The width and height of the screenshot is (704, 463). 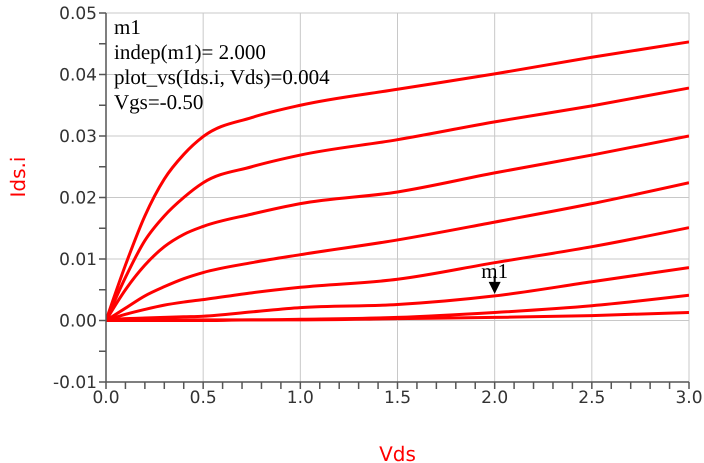 I want to click on x-tick-label: 1.5, so click(x=398, y=398).